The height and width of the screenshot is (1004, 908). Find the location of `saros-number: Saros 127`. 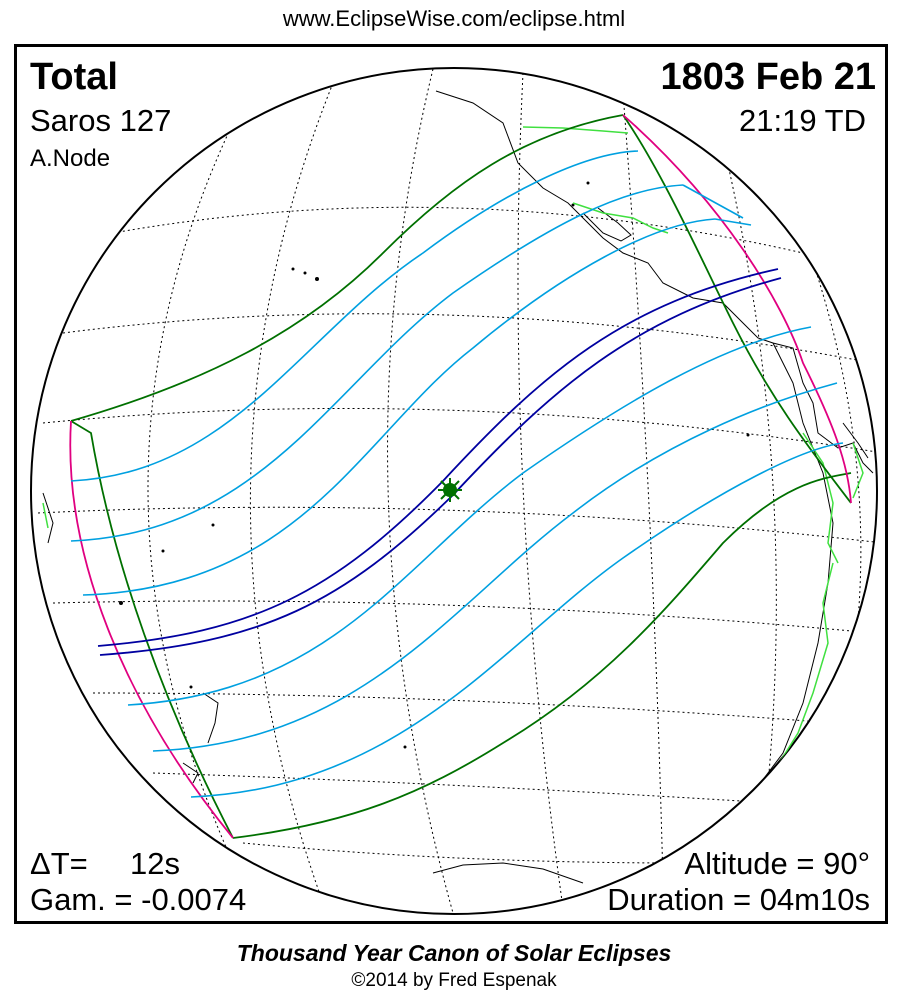

saros-number: Saros 127 is located at coordinates (101, 120).